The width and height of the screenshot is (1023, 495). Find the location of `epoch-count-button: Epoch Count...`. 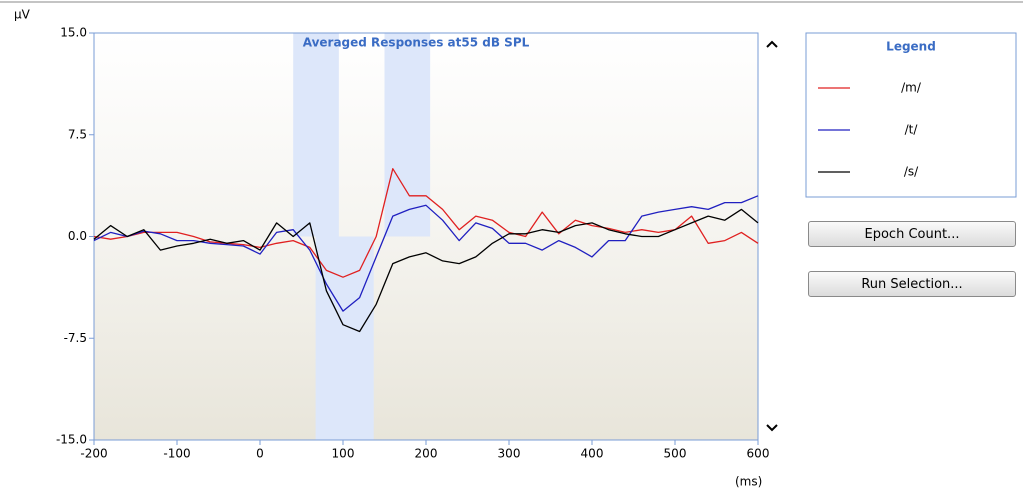

epoch-count-button: Epoch Count... is located at coordinates (912, 234).